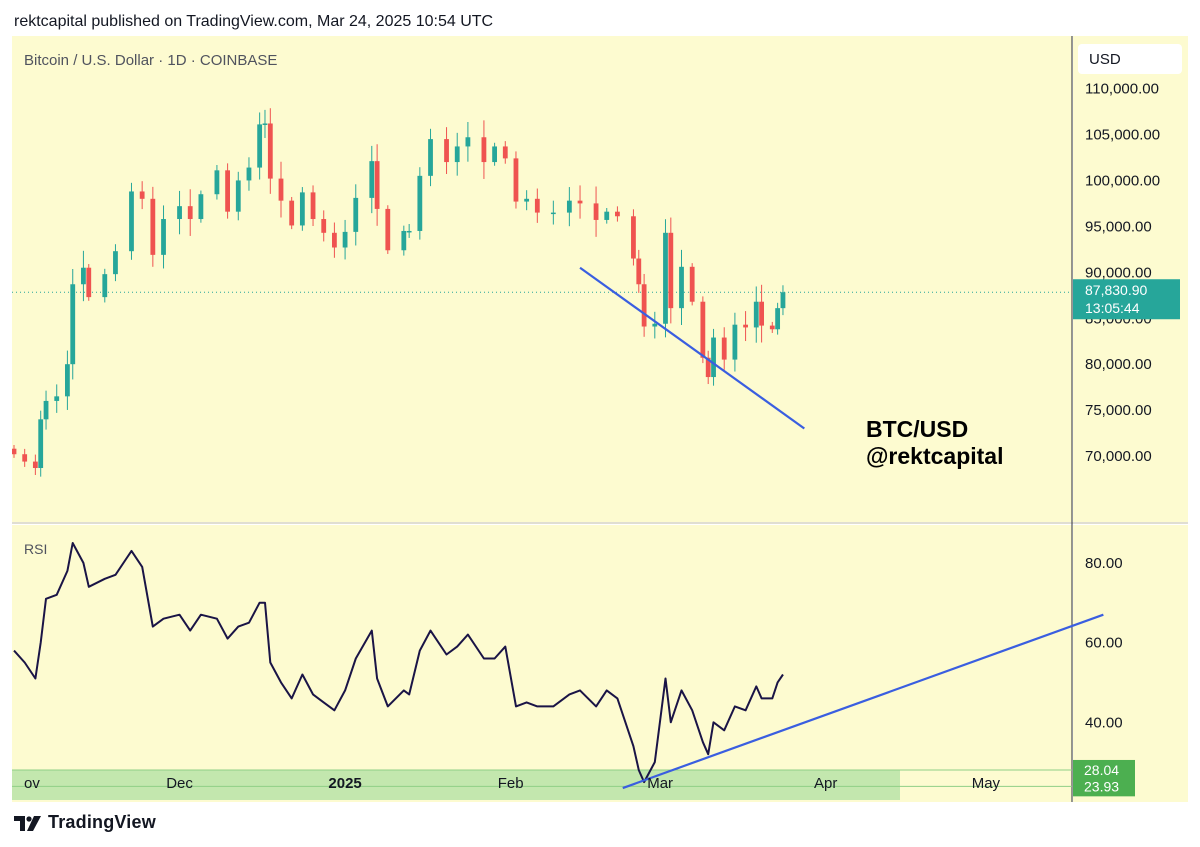  Describe the element at coordinates (1122, 135) in the screenshot. I see `price-tick-label: 105,000.00` at that location.